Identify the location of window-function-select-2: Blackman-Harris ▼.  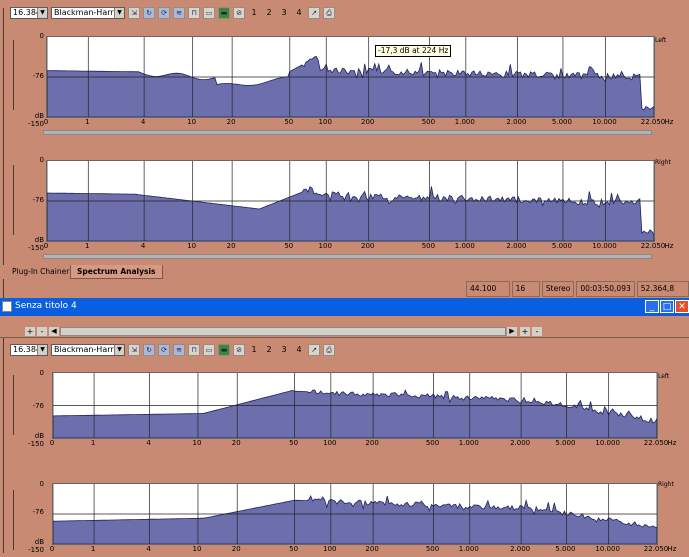
(88, 349).